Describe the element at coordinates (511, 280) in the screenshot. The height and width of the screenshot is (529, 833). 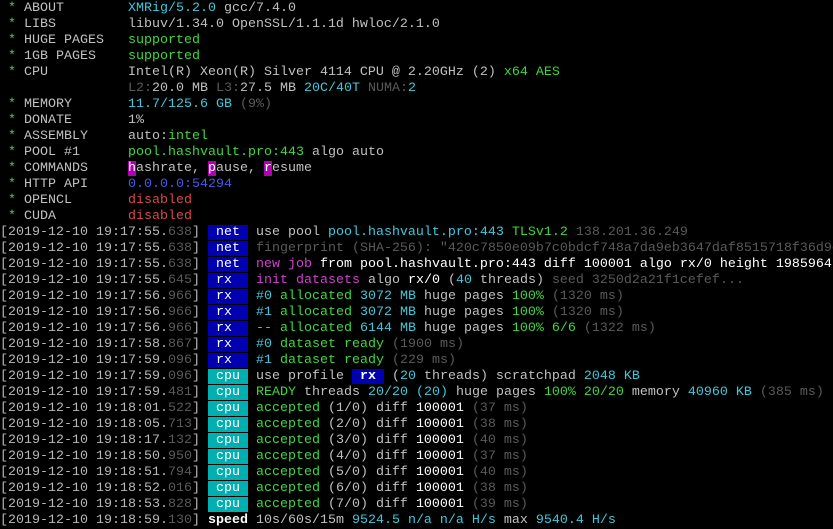
I see `log-message-segment: threads)` at that location.